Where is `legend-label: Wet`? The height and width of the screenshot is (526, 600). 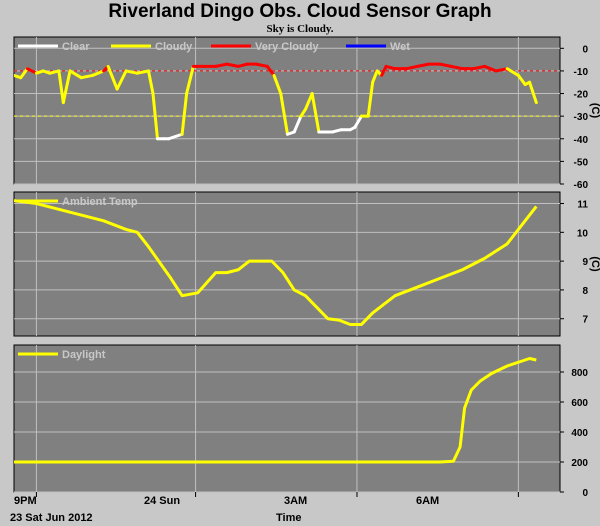 legend-label: Wet is located at coordinates (400, 47).